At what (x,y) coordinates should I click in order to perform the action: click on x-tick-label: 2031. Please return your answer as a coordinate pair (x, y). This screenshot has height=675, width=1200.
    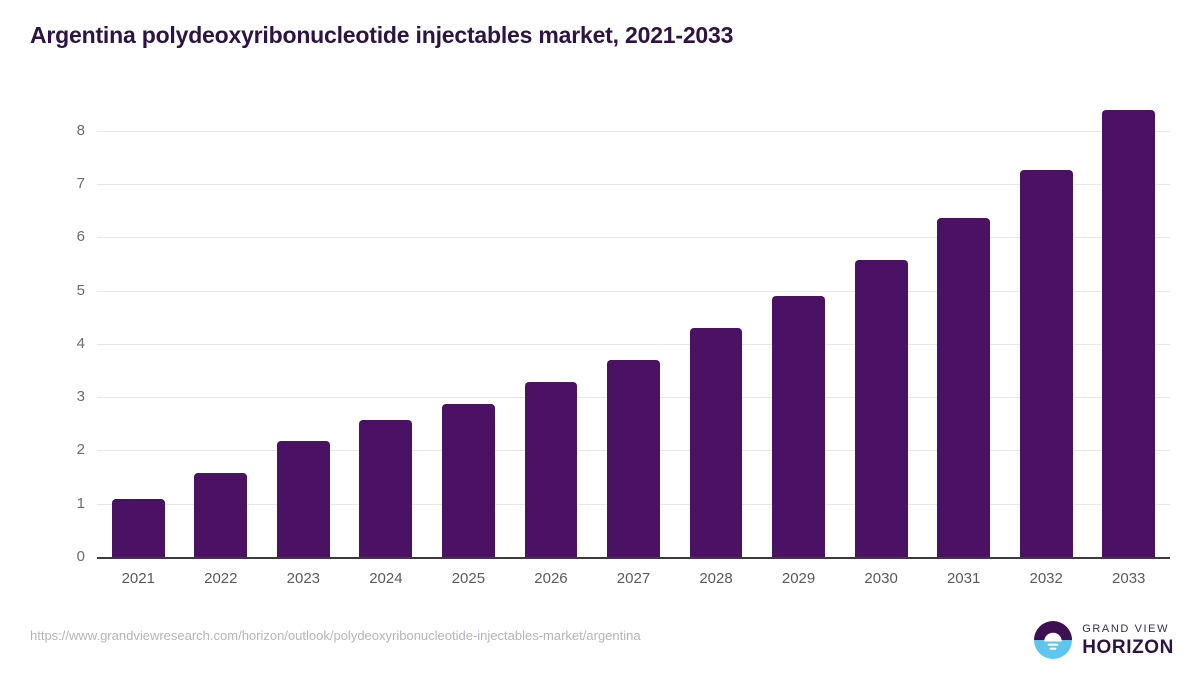
    Looking at the image, I should click on (963, 578).